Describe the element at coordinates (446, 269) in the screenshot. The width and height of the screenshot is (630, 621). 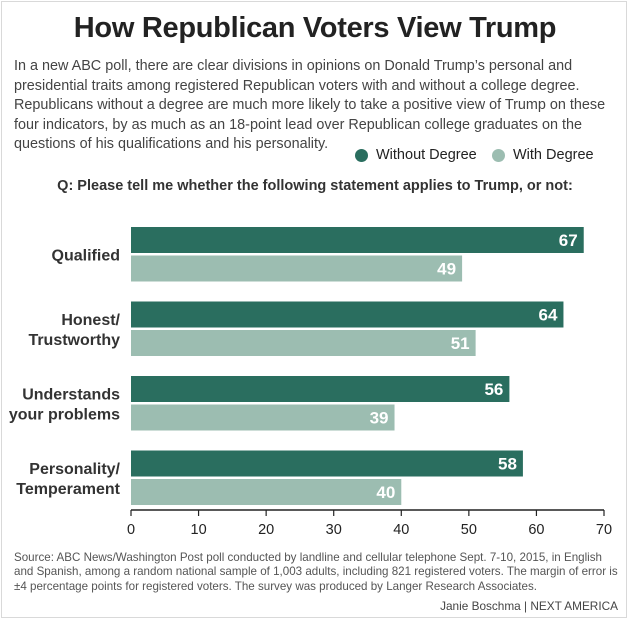
I see `data-label: 49` at that location.